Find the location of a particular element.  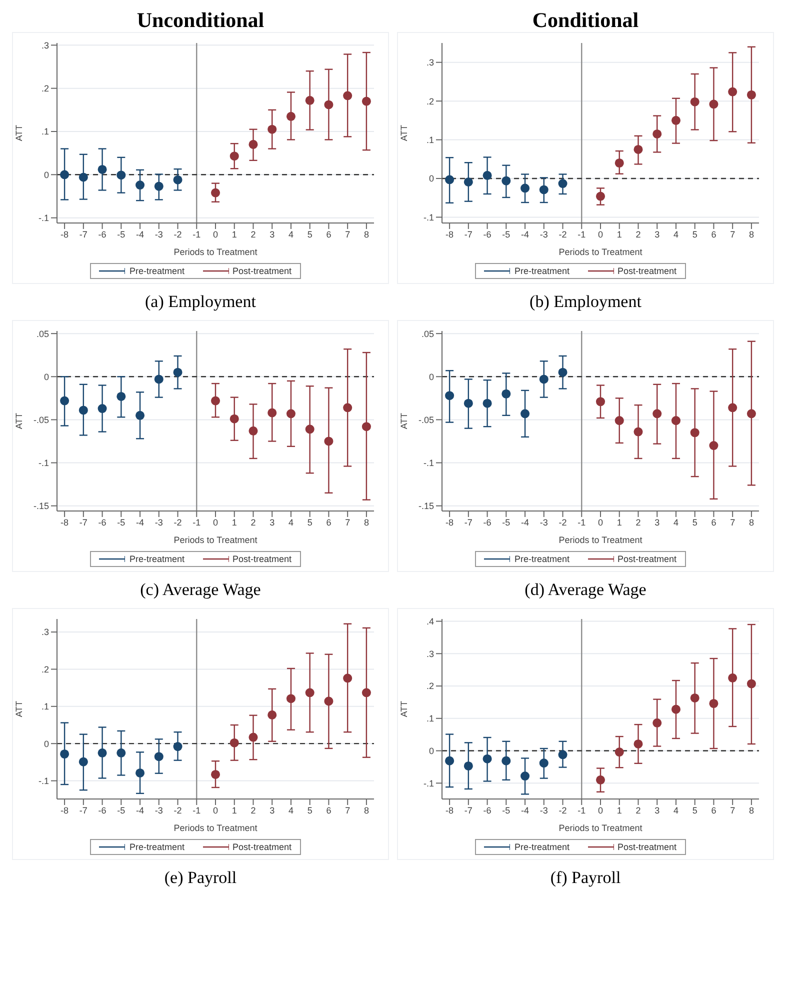

y-tick-label: -.05 is located at coordinates (41, 419).